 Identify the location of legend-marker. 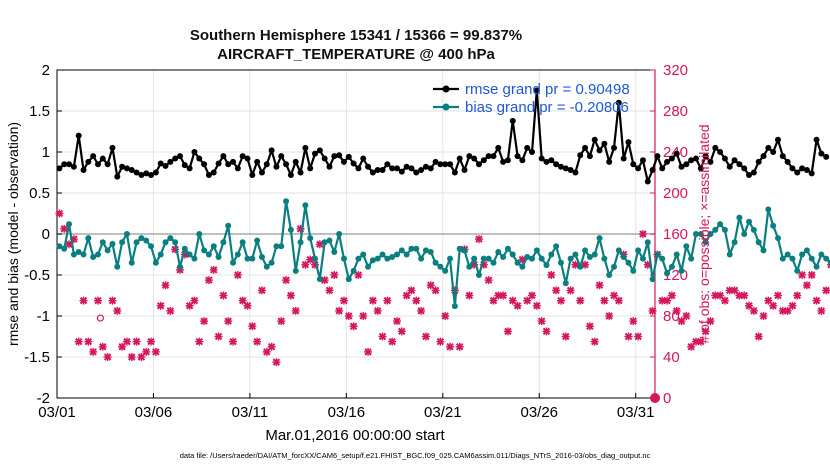
(446, 89).